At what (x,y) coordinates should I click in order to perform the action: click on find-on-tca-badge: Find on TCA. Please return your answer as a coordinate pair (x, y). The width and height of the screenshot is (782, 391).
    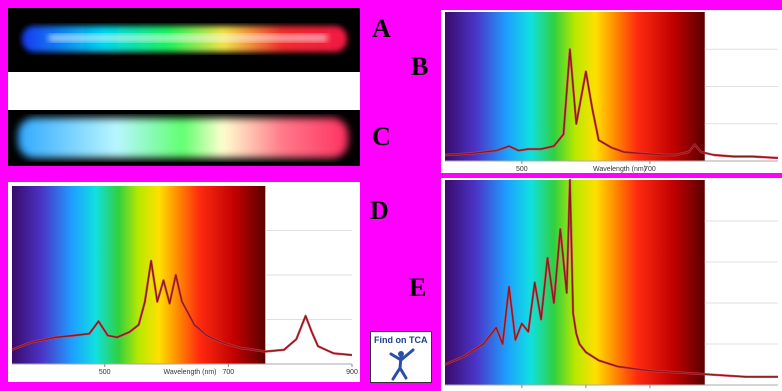
    Looking at the image, I should click on (401, 357).